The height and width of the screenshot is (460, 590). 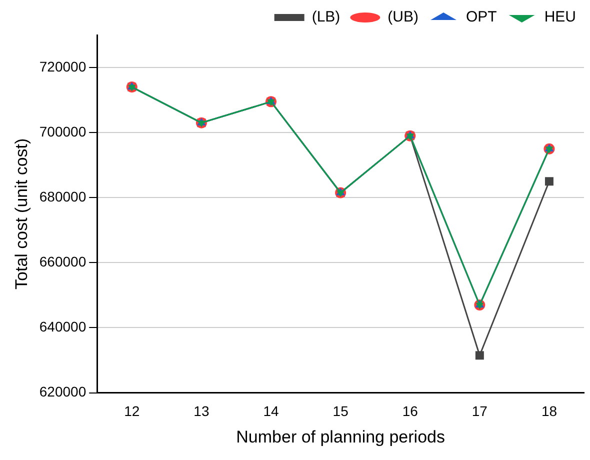 What do you see at coordinates (62, 326) in the screenshot?
I see `y-tick-label: 640000` at bounding box center [62, 326].